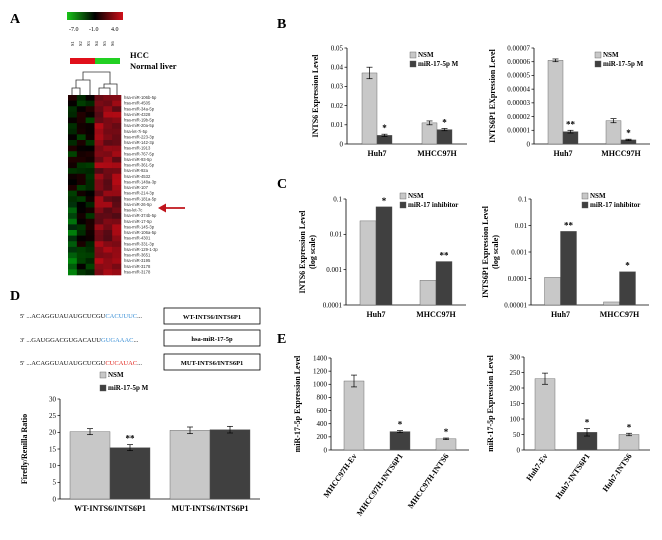  I want to click on legend-label: NSM, so click(416, 196).